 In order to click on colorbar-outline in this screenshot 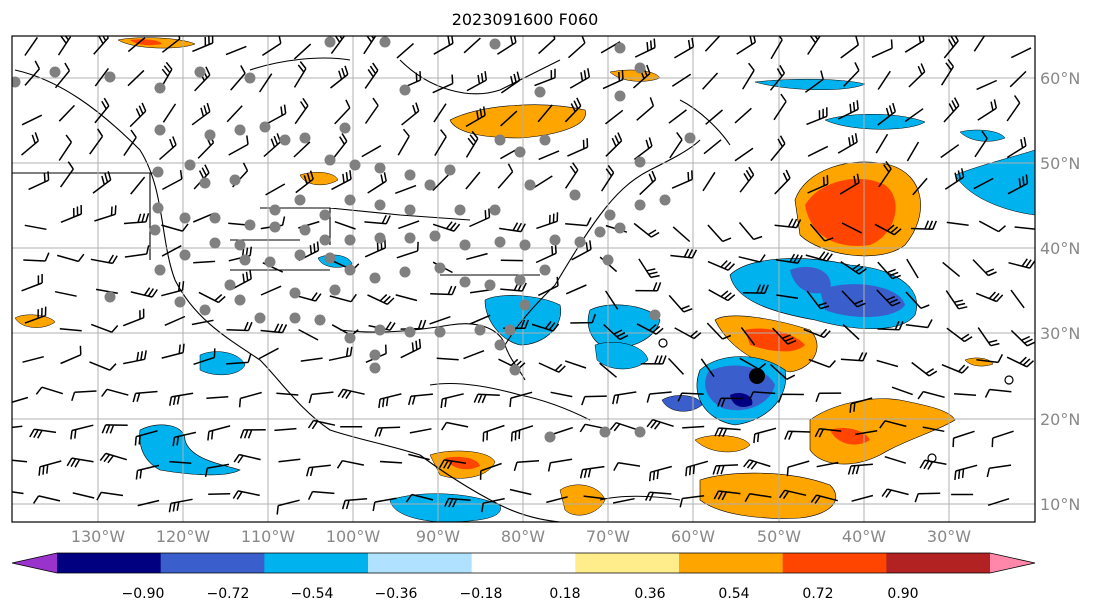, I will do `click(523, 563)`.